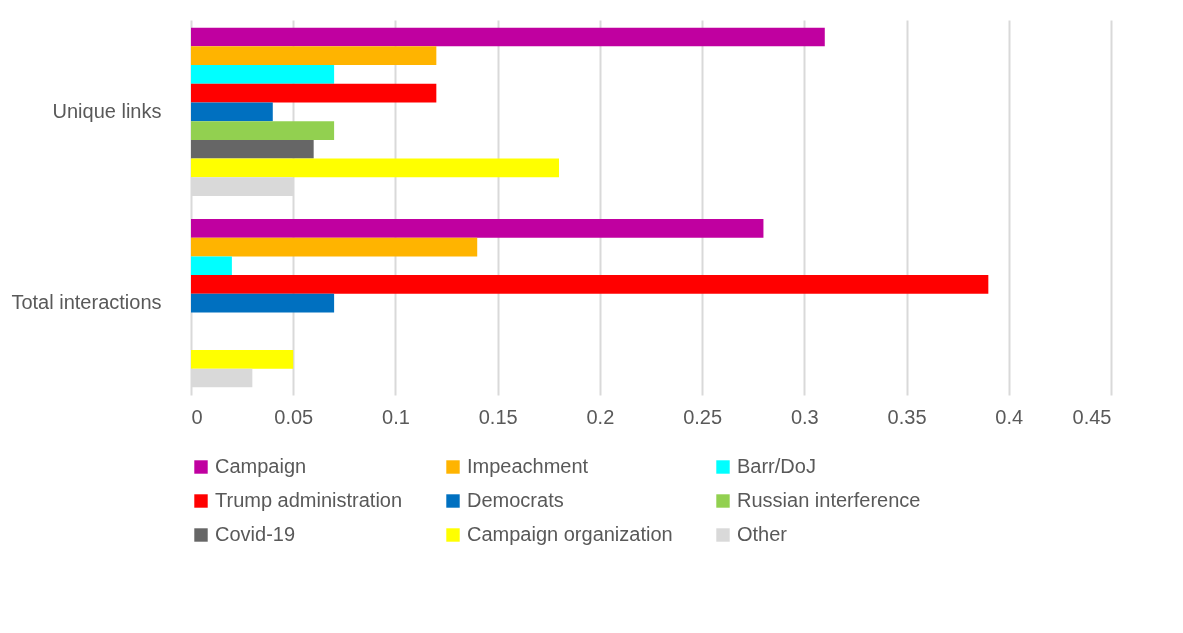 Image resolution: width=1183 pixels, height=633 pixels. I want to click on legend-label: Other, so click(762, 534).